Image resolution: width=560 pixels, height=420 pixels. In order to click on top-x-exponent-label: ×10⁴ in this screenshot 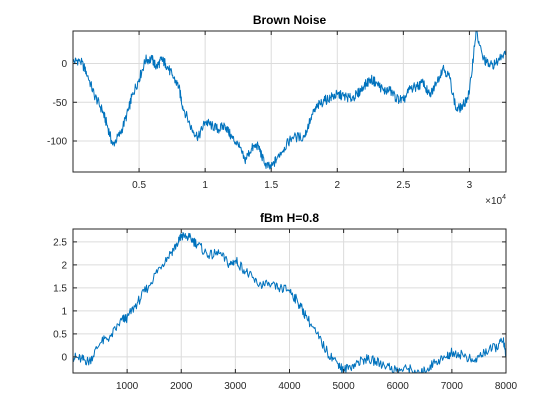, I will do `click(495, 200)`.